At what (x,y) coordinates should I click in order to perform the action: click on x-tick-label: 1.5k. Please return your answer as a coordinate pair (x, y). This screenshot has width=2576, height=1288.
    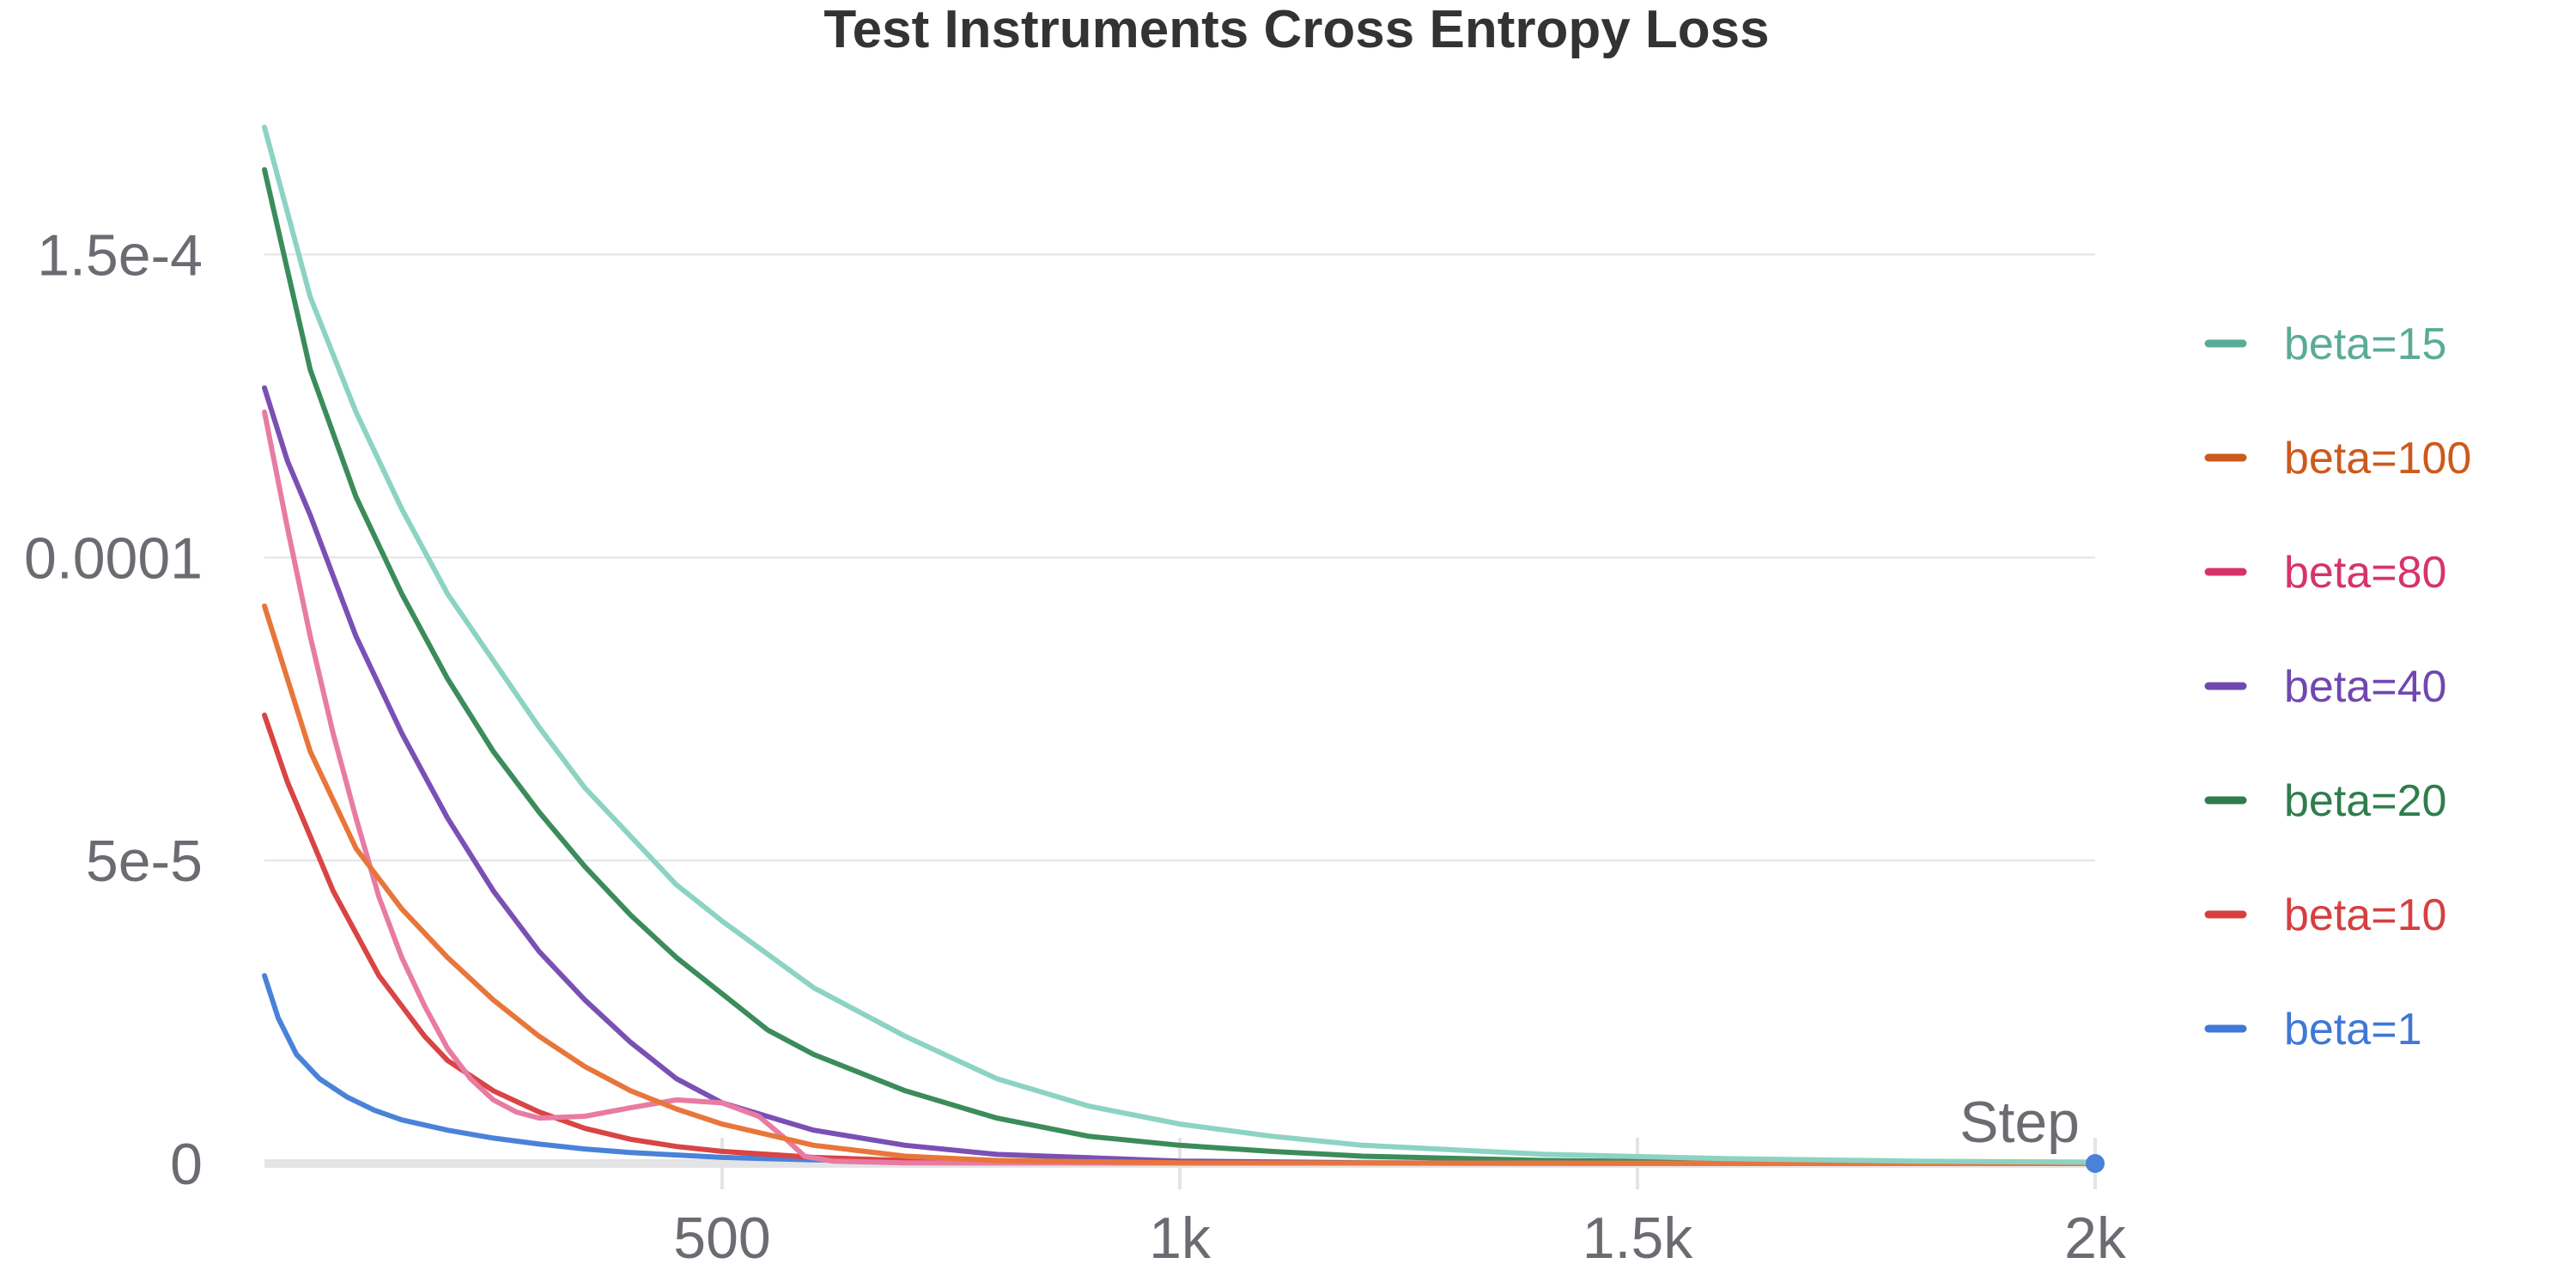
    Looking at the image, I should click on (1638, 1239).